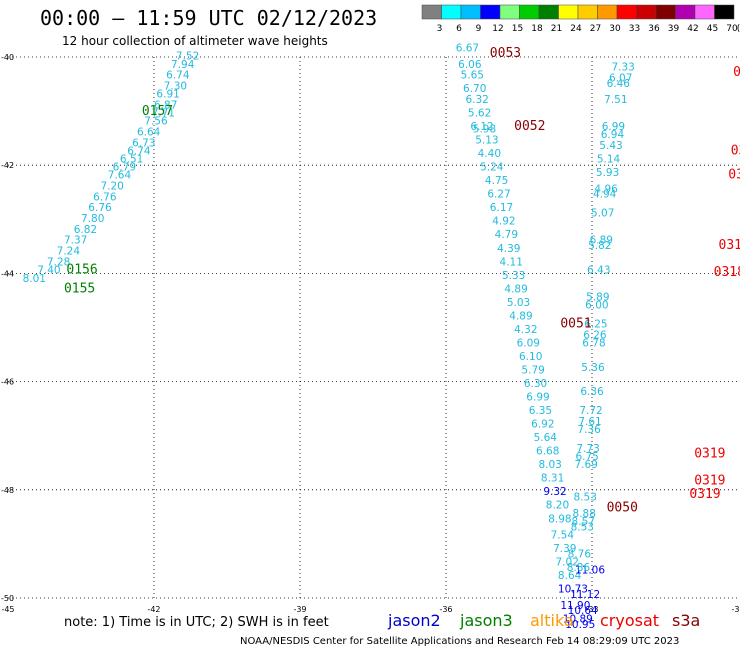 The width and height of the screenshot is (740, 650). Describe the element at coordinates (586, 457) in the screenshot. I see `wave-height-point: 6.75` at that location.